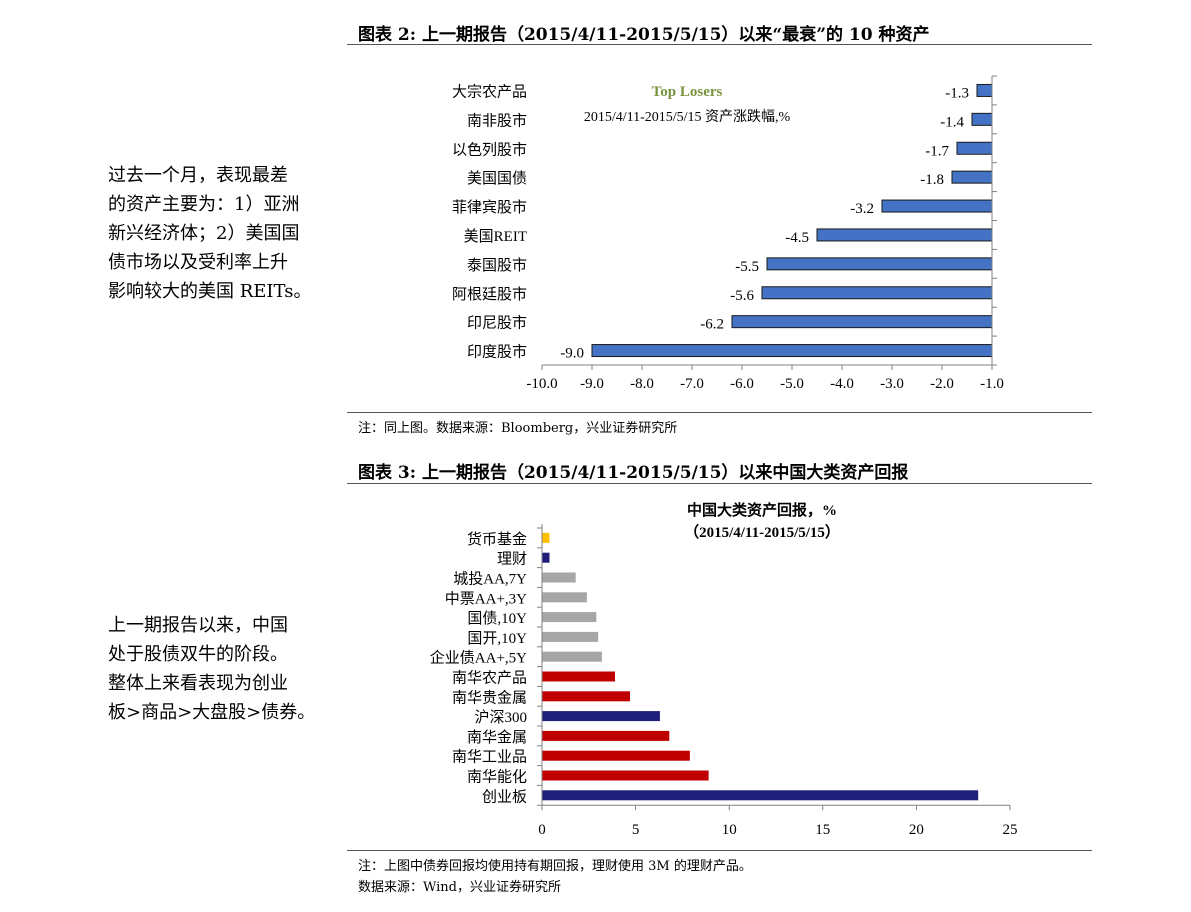 The image size is (1191, 912). What do you see at coordinates (712, 325) in the screenshot?
I see `data-label: -6.2` at bounding box center [712, 325].